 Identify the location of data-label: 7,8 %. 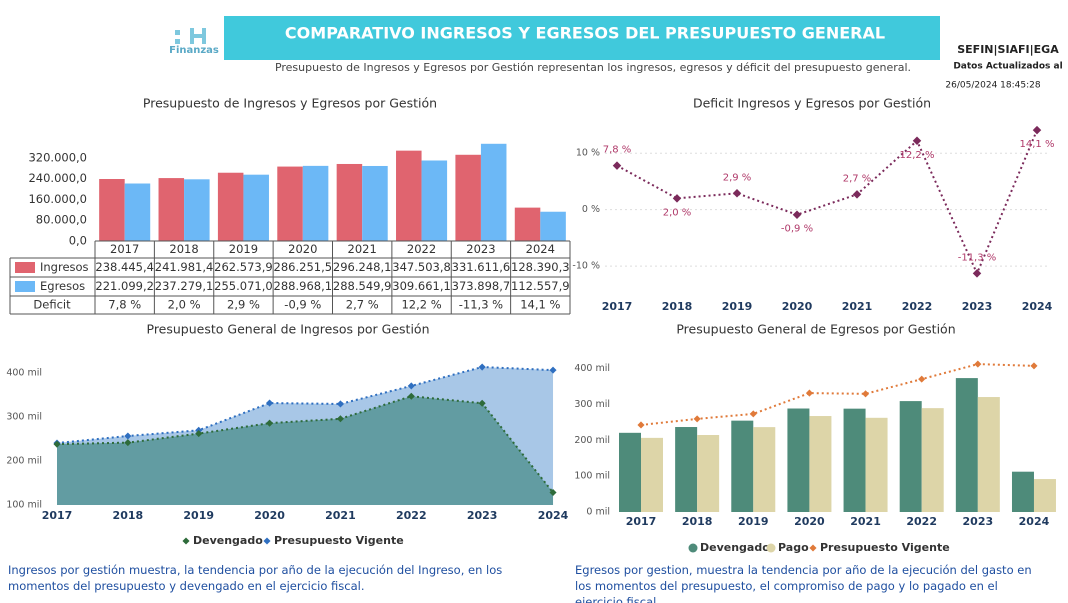
(617, 150).